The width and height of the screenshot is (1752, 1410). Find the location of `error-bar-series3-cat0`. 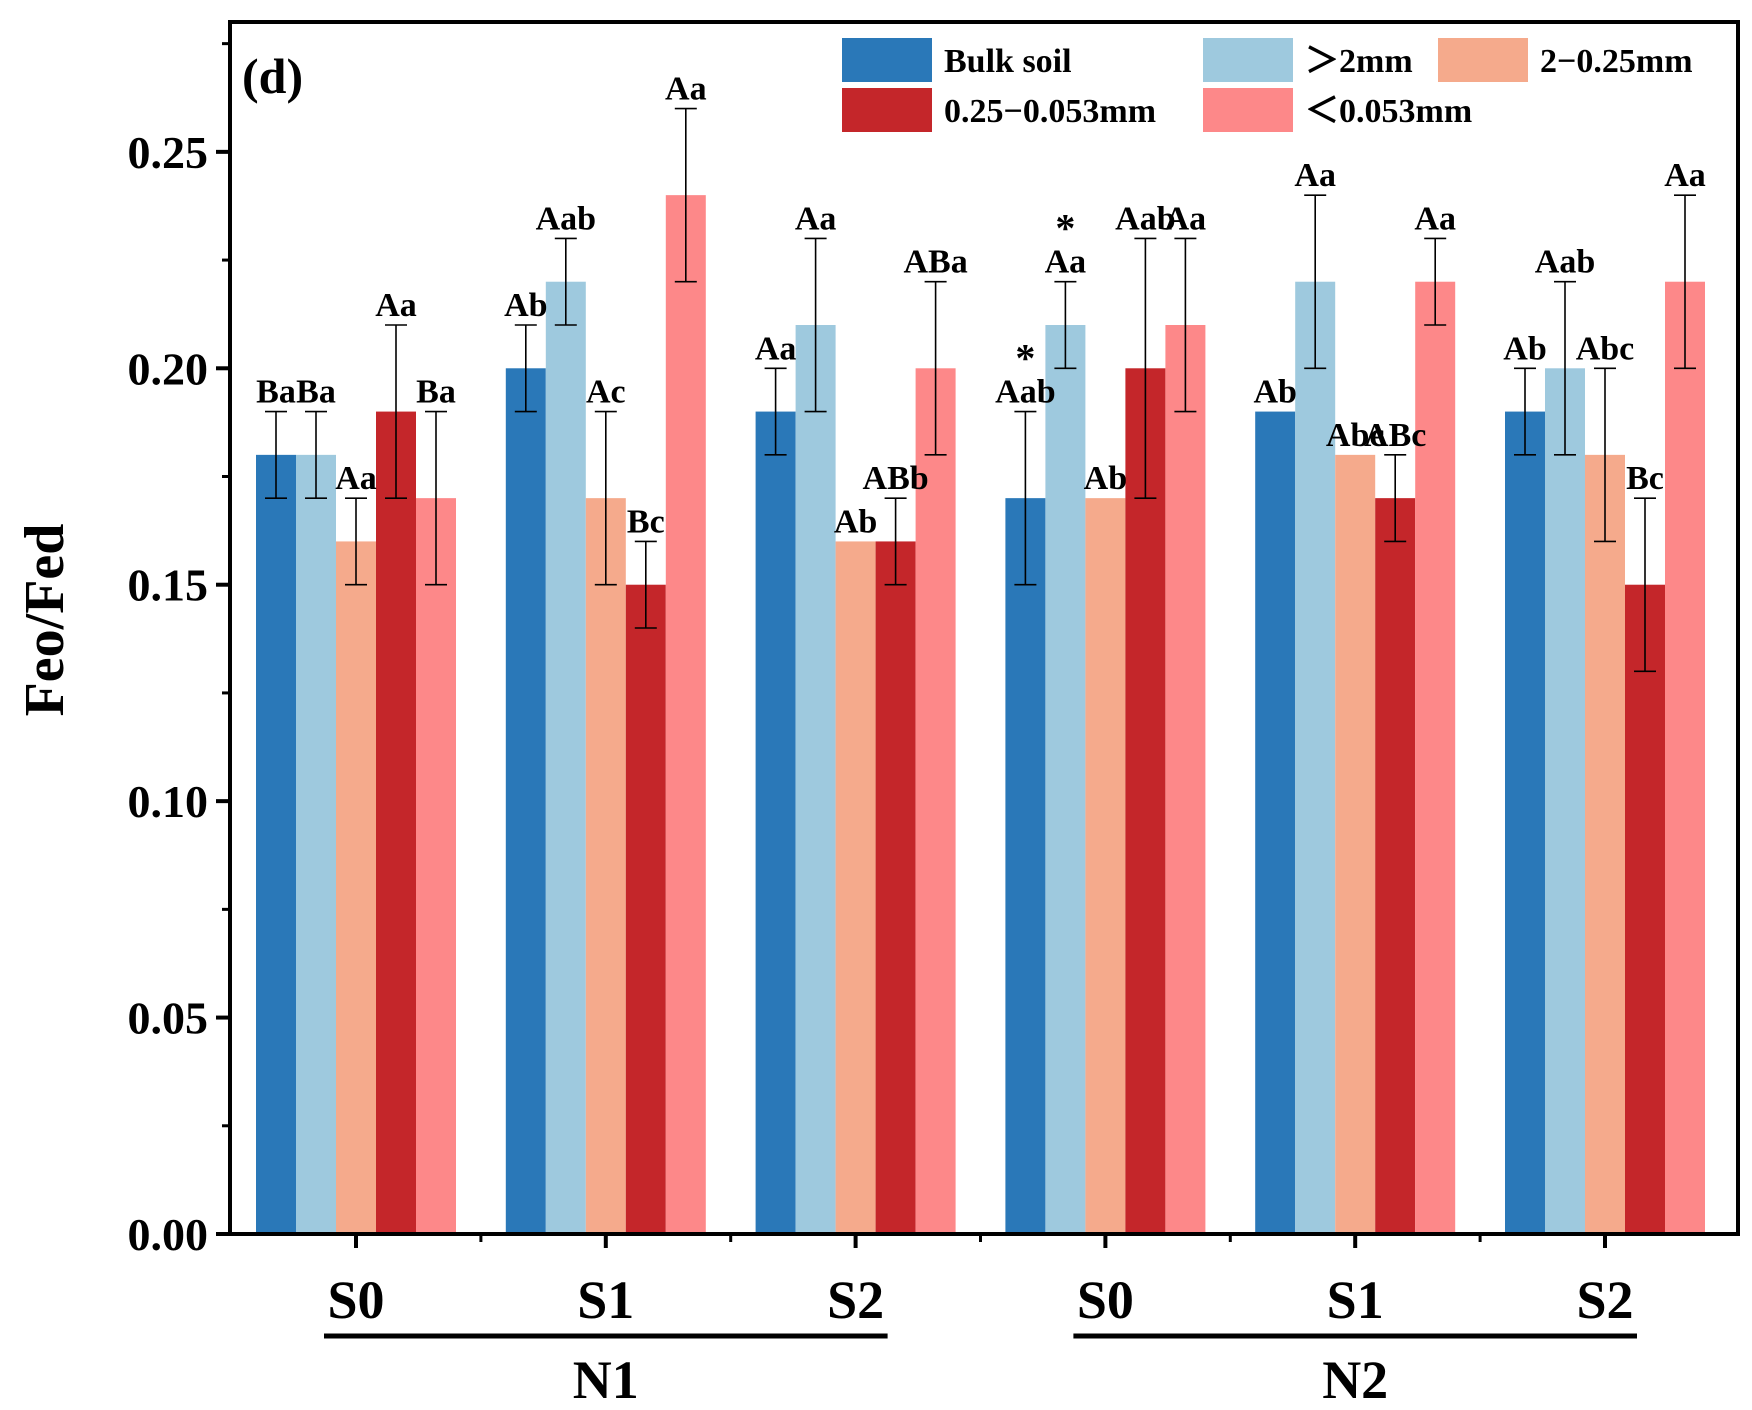

error-bar-series3-cat0 is located at coordinates (396, 411).